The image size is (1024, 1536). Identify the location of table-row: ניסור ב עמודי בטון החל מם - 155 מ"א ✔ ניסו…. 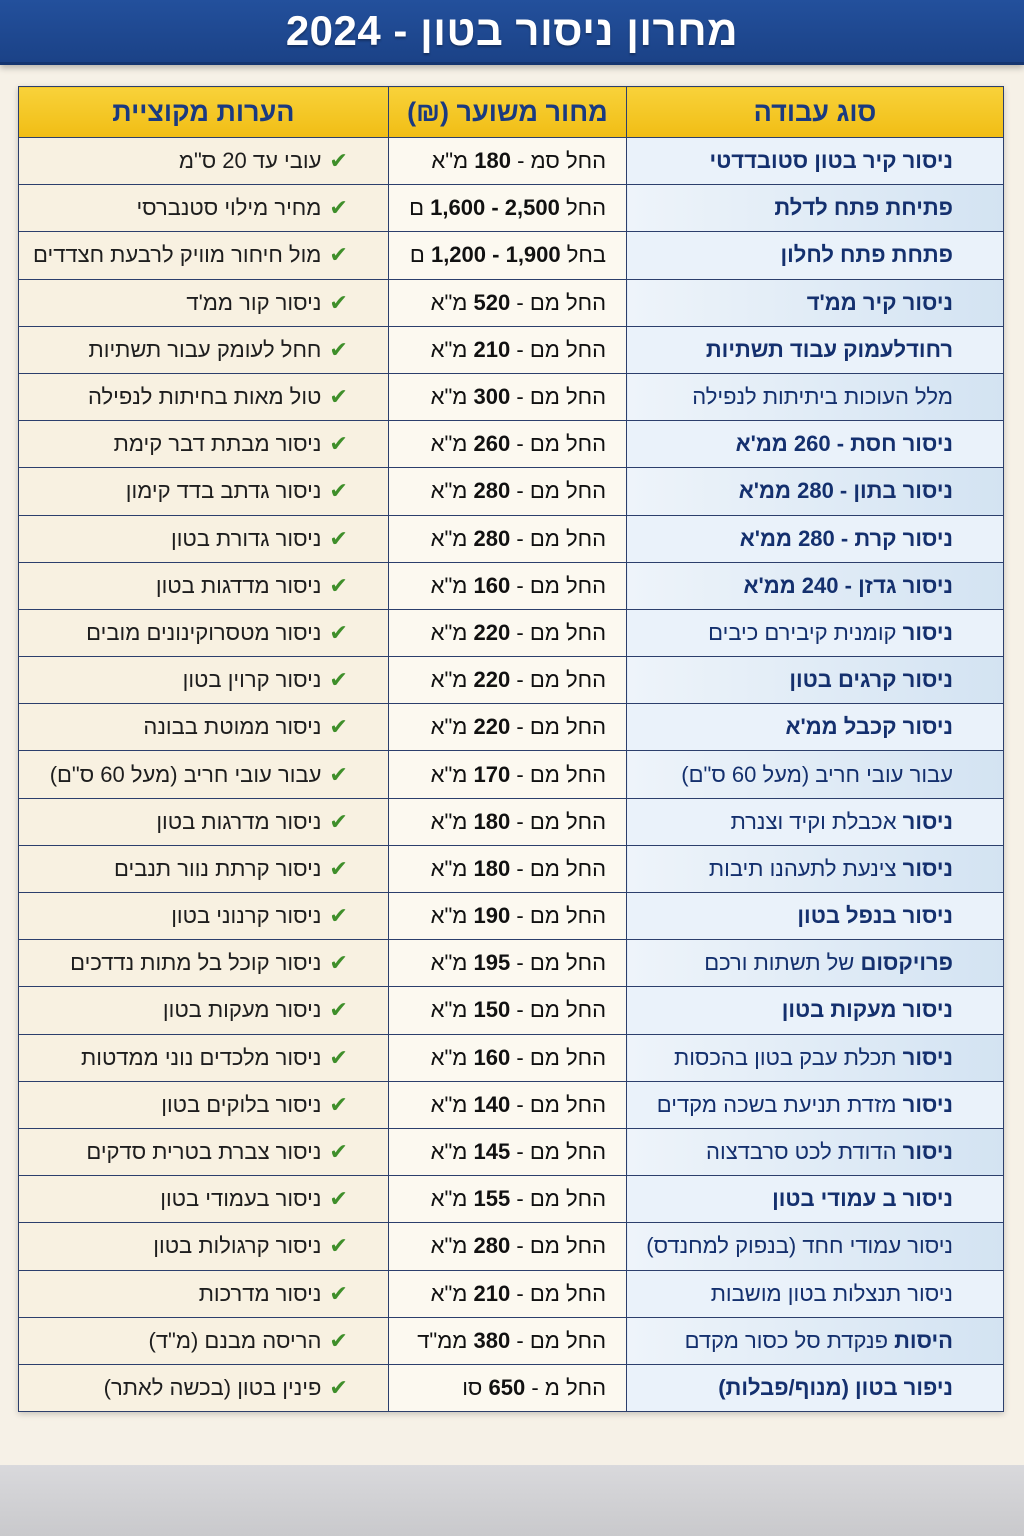
(511, 1199).